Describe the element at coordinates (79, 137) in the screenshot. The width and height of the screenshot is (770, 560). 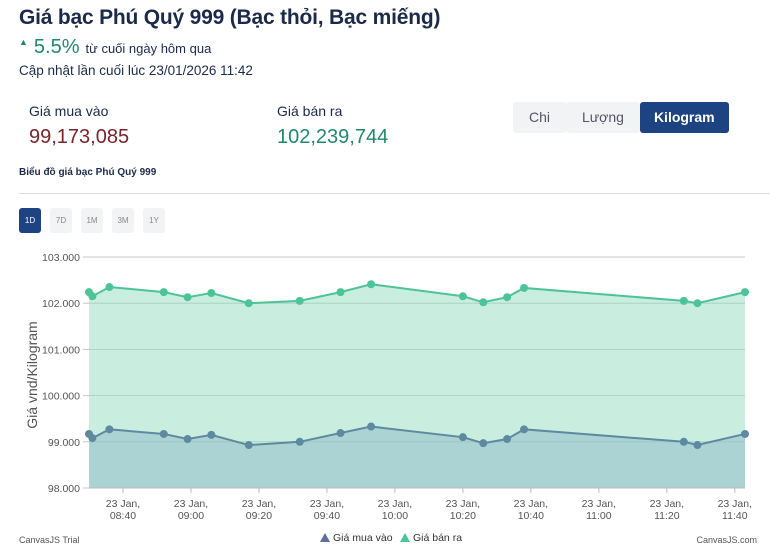
I see `buy-price-value: 99,173,085` at that location.